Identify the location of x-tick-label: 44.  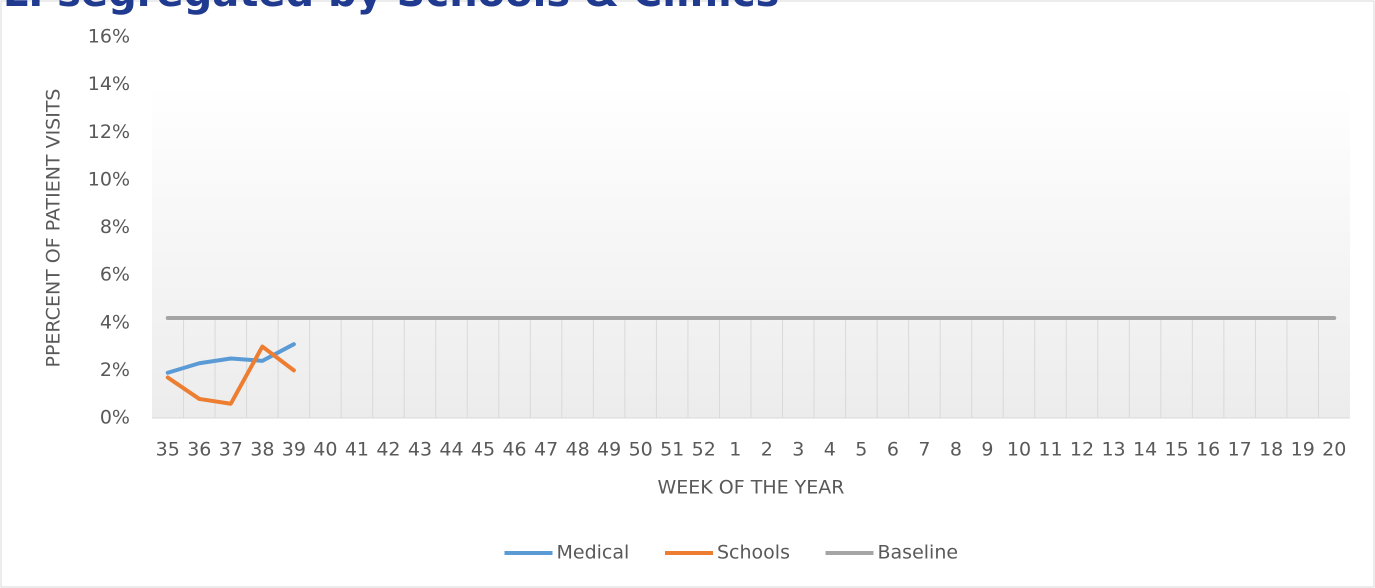
(451, 450).